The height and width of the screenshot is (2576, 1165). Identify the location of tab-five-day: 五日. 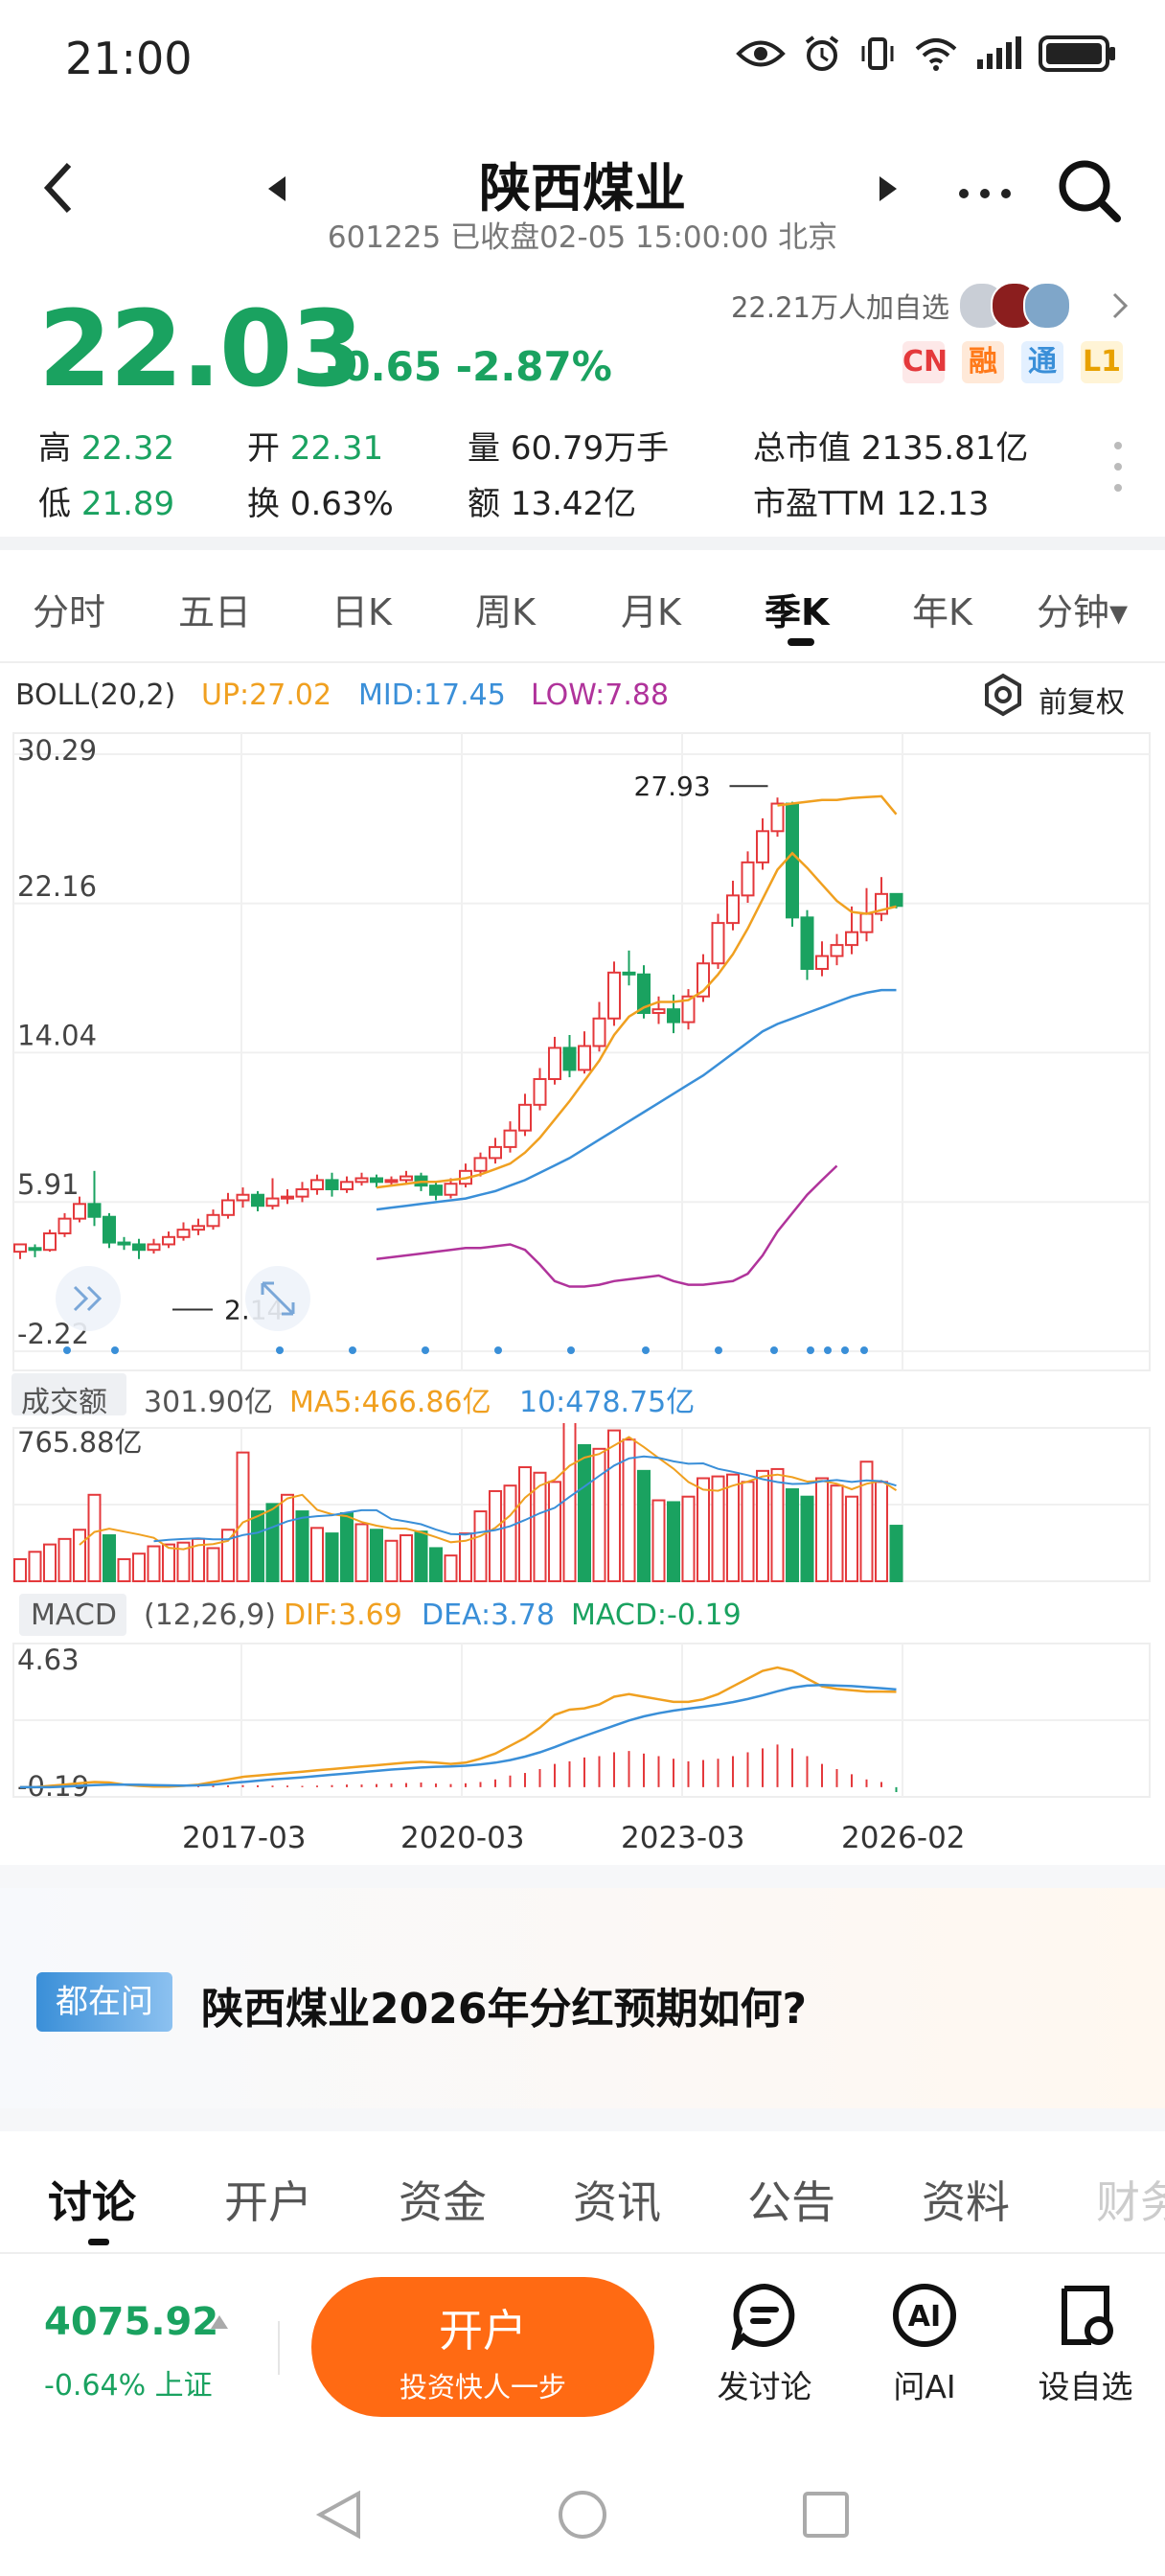
(215, 612).